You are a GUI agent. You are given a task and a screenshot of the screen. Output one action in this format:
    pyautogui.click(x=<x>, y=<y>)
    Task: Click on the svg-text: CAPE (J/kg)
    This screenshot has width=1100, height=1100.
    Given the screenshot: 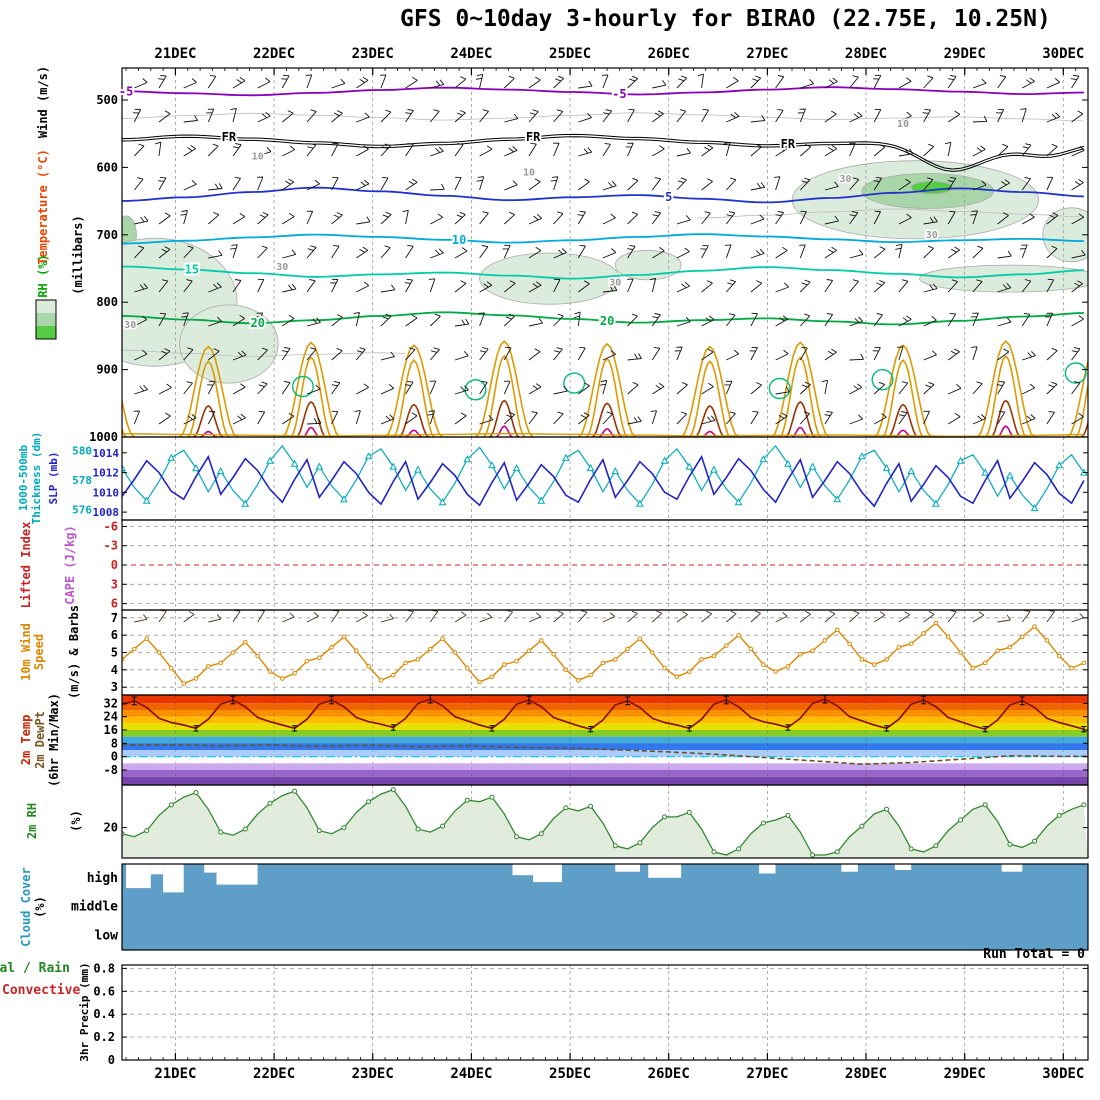 What is the action you would take?
    pyautogui.click(x=70, y=564)
    